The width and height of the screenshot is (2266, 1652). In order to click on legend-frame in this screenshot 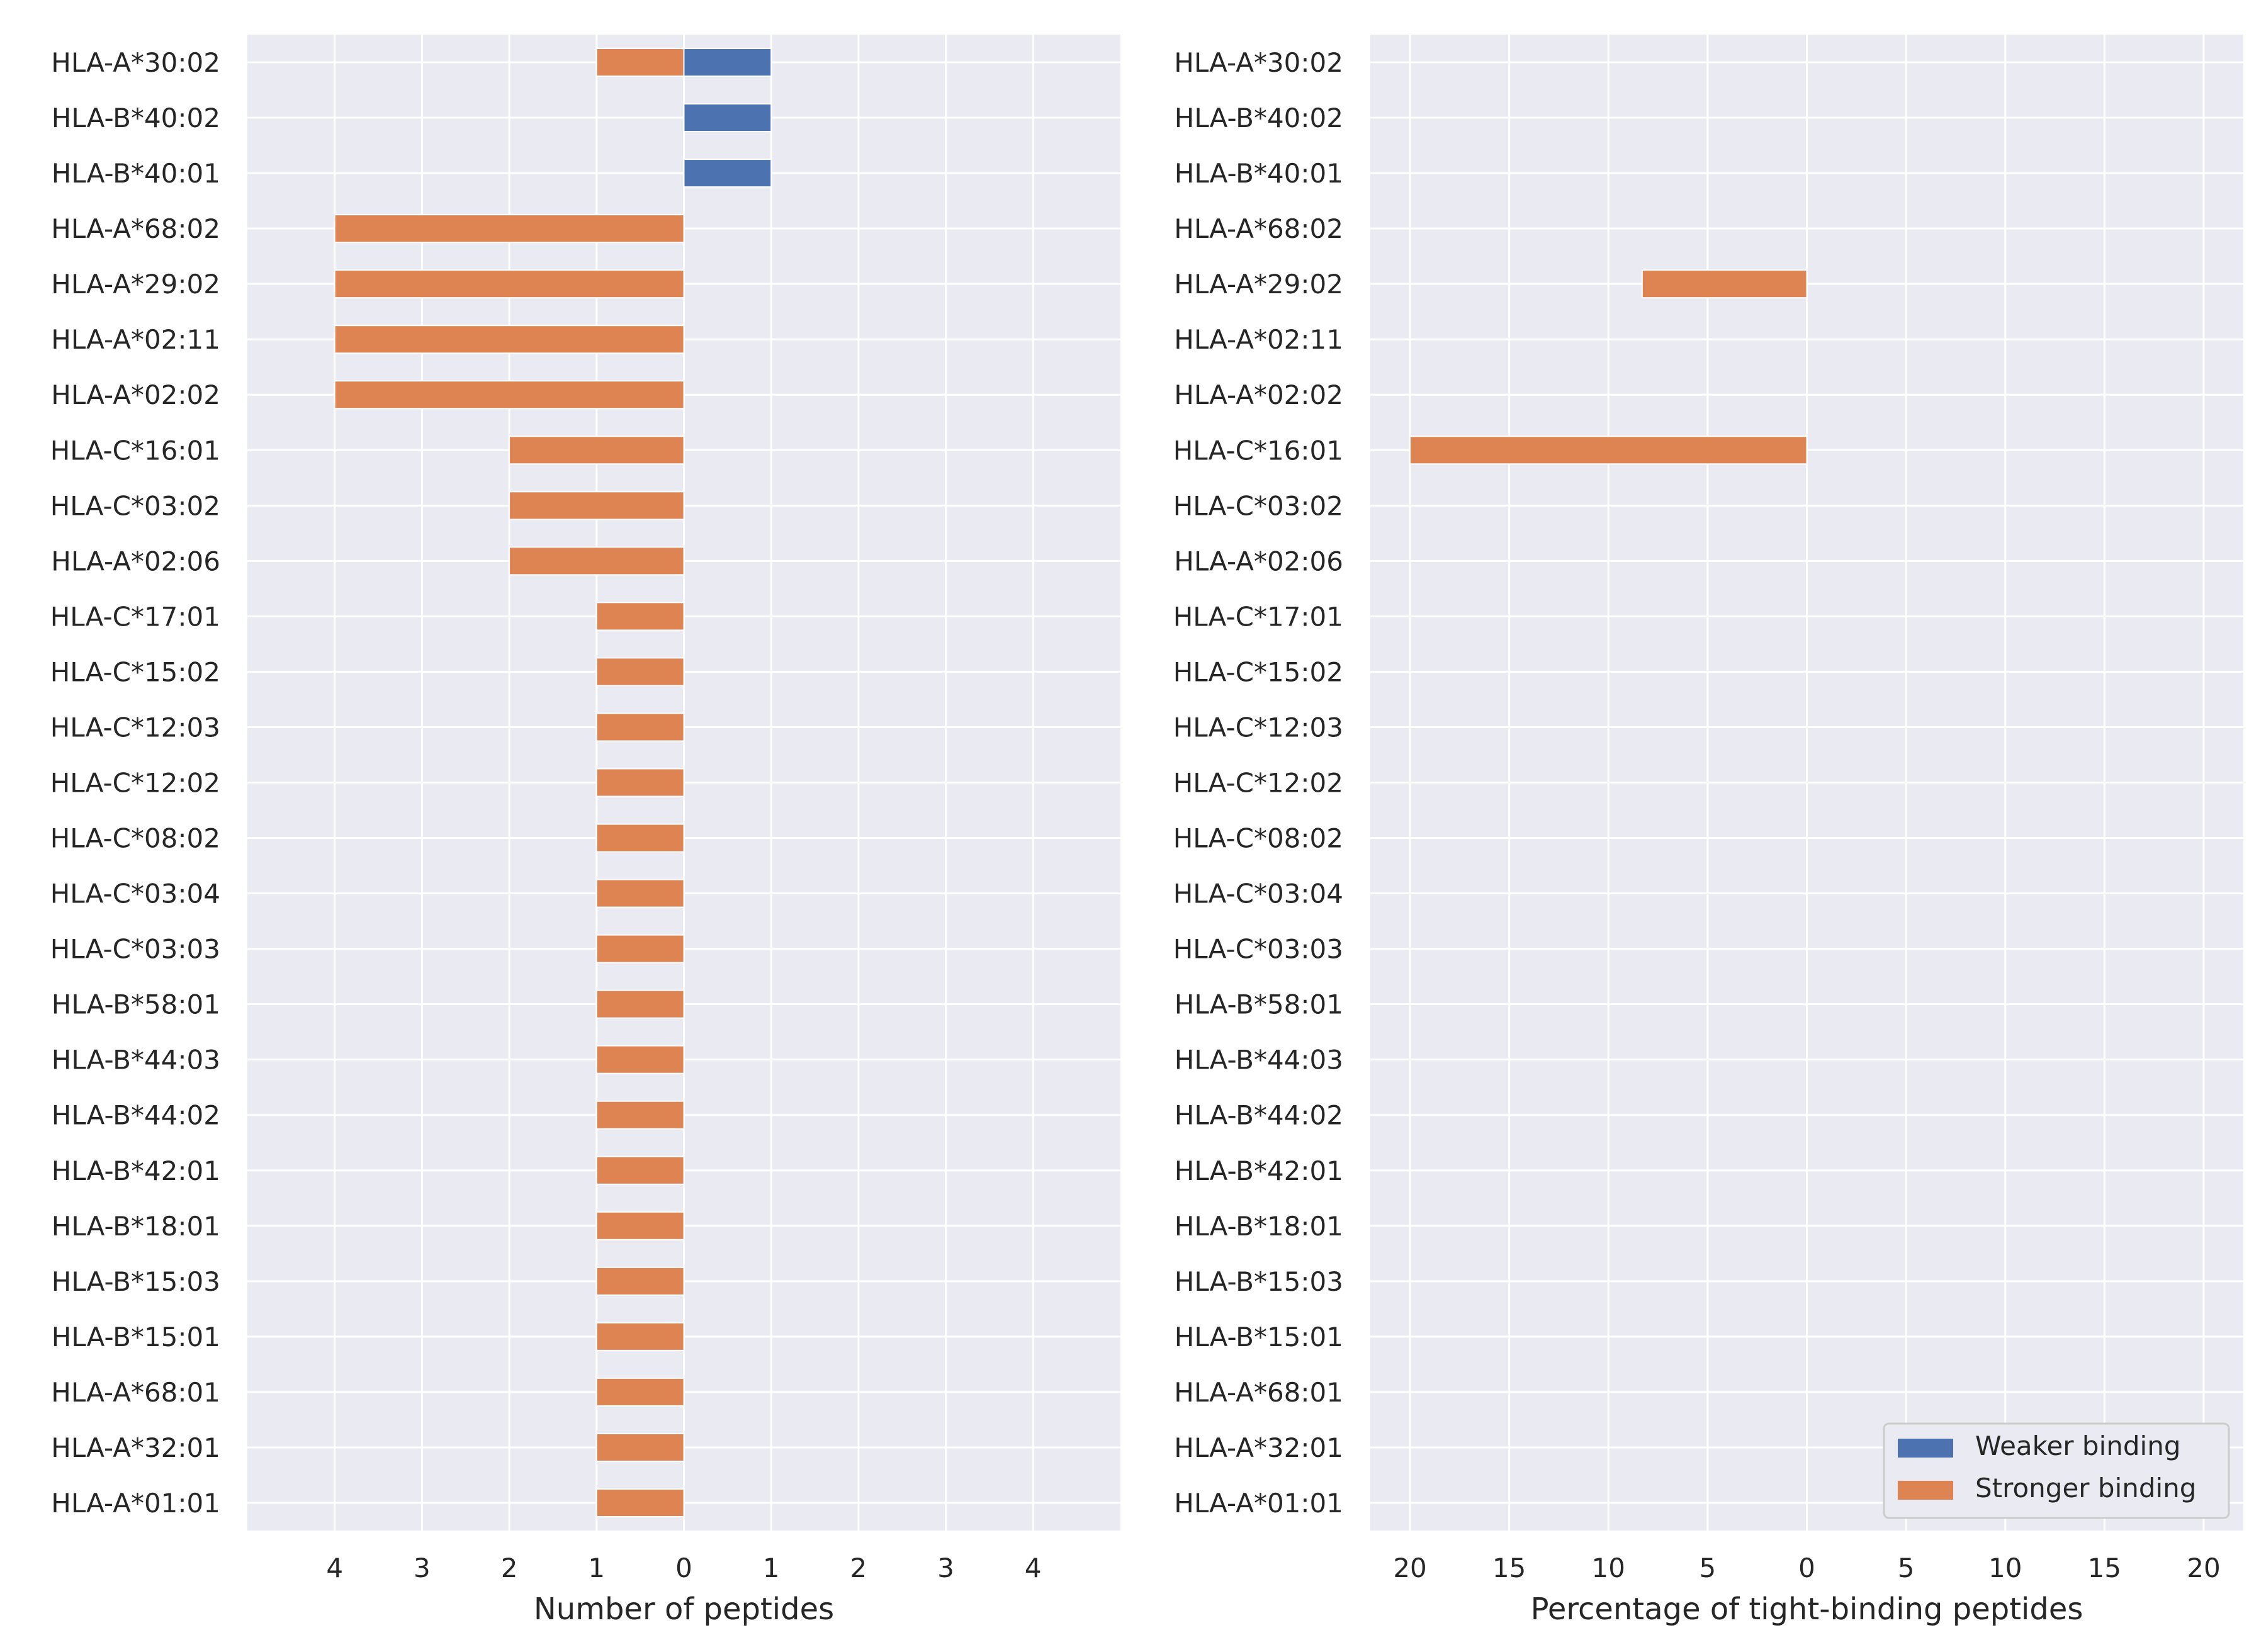, I will do `click(2056, 1470)`.